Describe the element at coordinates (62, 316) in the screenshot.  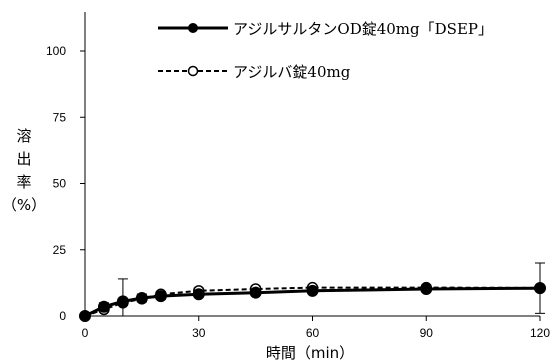
I see `y-tick-label: 0` at that location.